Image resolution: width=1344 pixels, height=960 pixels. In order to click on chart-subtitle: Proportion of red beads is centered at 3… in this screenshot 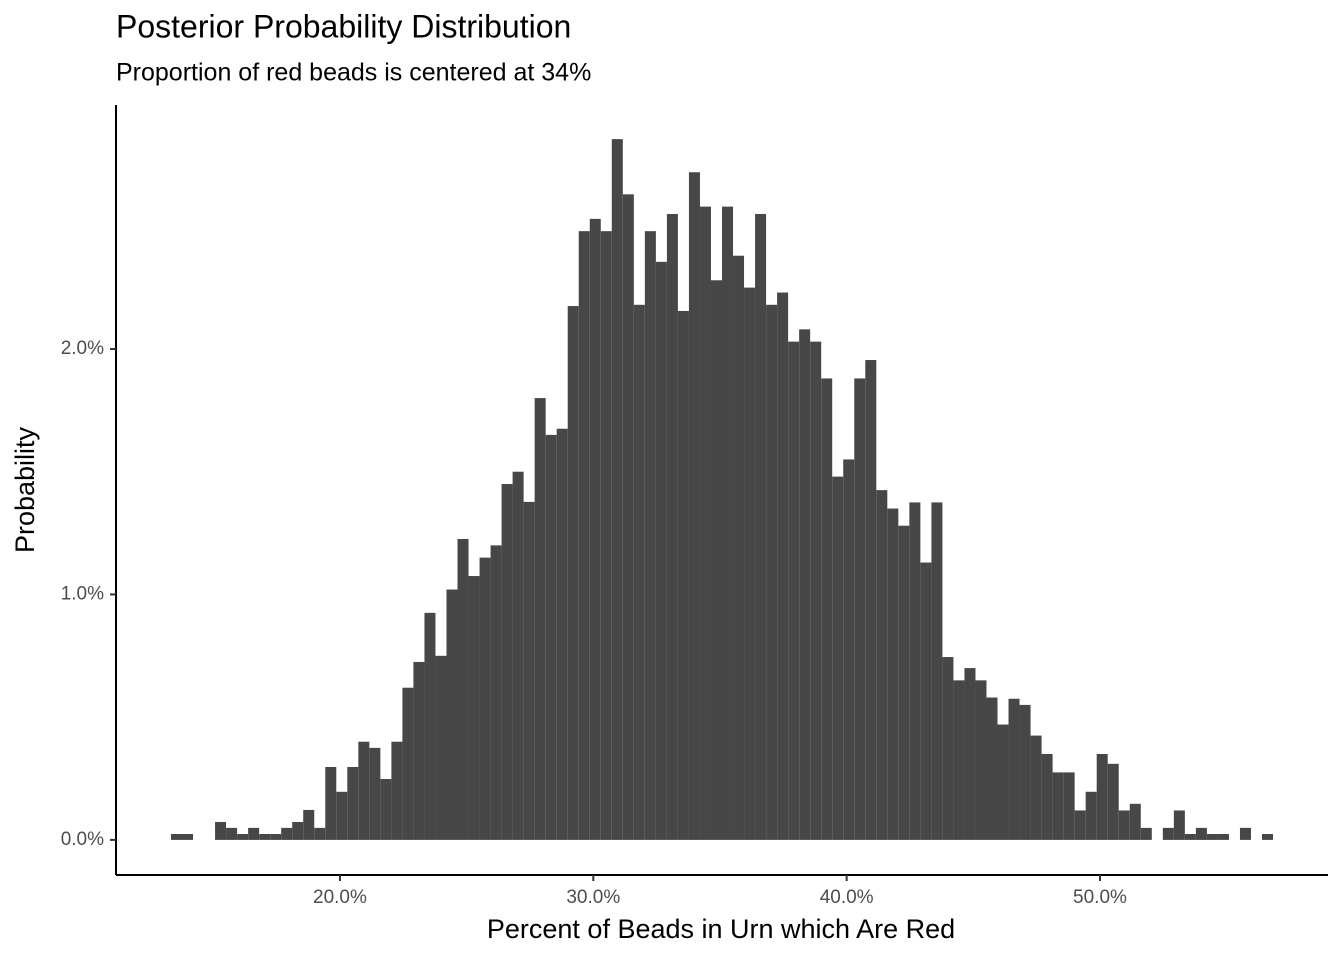, I will do `click(353, 73)`.